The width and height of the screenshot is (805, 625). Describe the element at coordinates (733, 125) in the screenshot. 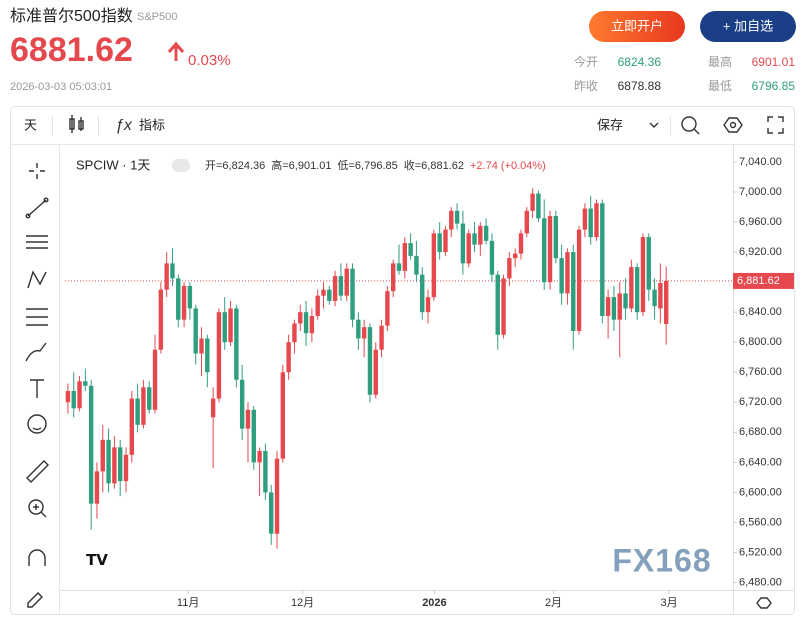

I see `settings-icon` at that location.